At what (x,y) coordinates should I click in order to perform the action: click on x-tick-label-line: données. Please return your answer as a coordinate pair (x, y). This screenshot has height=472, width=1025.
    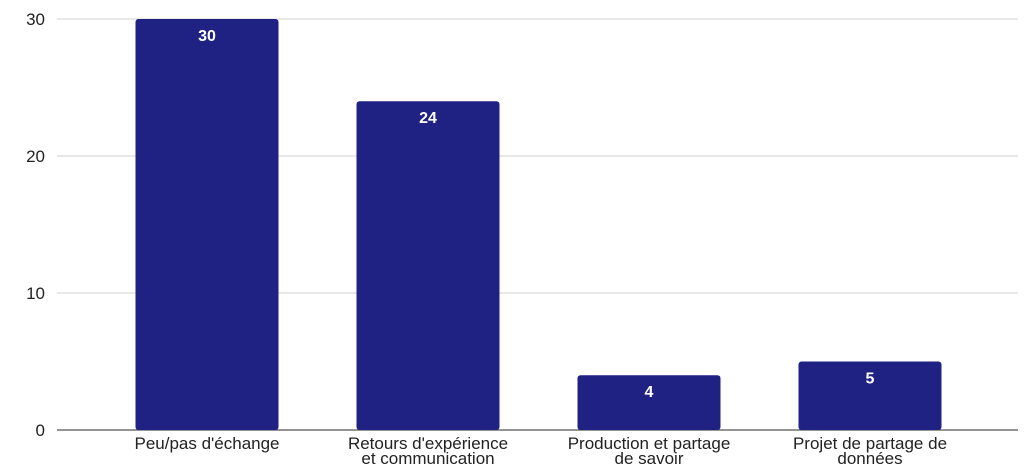
    Looking at the image, I should click on (869, 458).